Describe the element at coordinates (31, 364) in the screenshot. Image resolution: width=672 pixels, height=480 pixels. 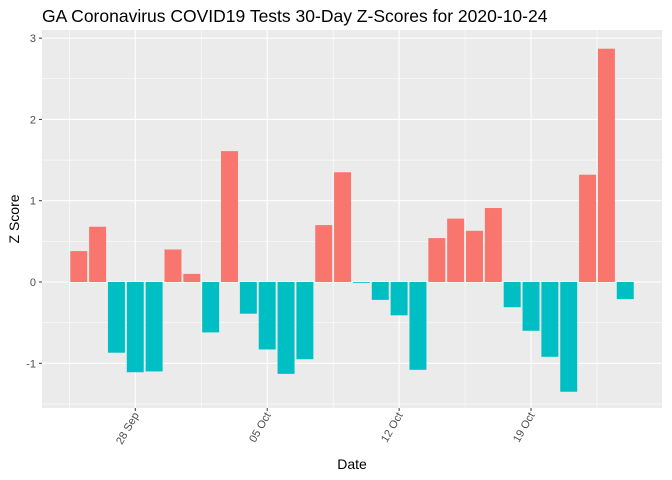
I see `y-tick-label: -1` at that location.